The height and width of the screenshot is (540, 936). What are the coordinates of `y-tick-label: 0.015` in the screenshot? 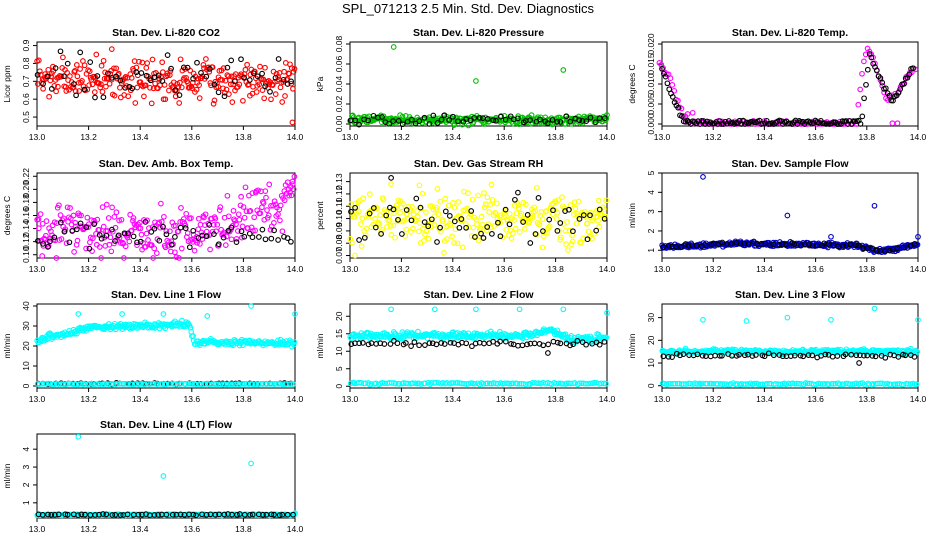 It's located at (651, 64).